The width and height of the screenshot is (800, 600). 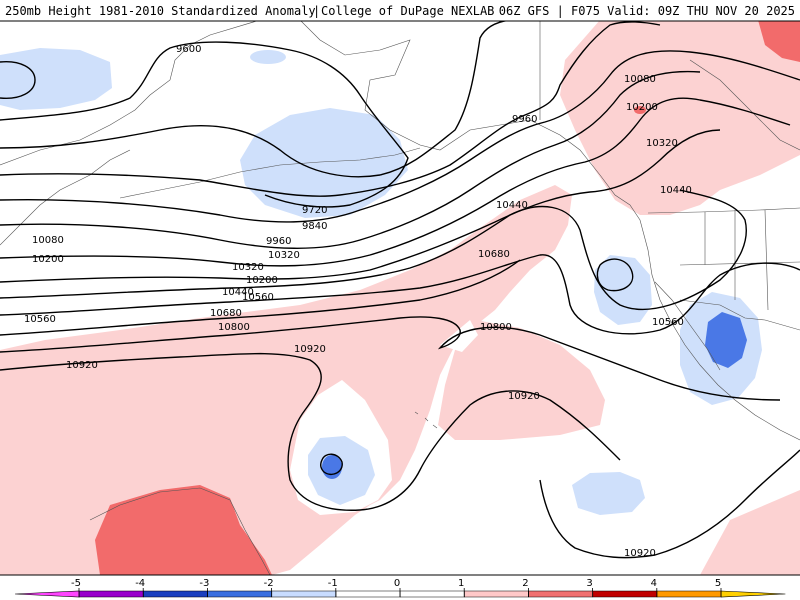 I want to click on coastline-mexico, so click(x=767, y=420).